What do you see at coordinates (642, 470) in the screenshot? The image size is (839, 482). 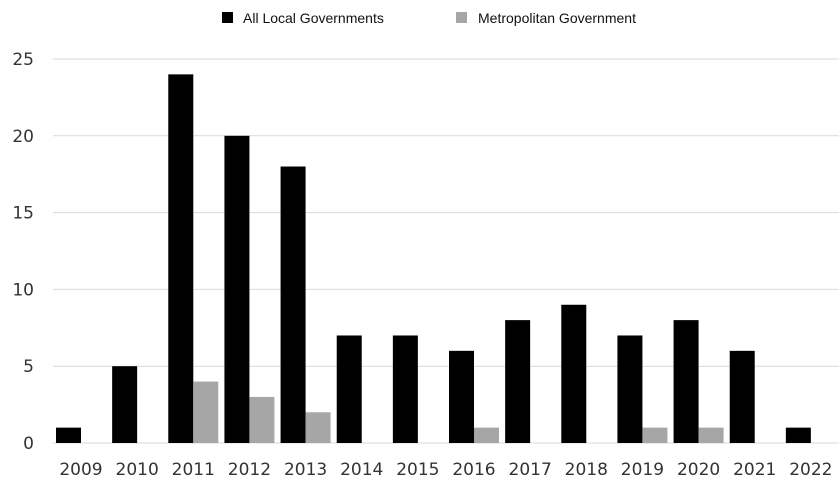 I see `x-tick-label-2019: 2019` at bounding box center [642, 470].